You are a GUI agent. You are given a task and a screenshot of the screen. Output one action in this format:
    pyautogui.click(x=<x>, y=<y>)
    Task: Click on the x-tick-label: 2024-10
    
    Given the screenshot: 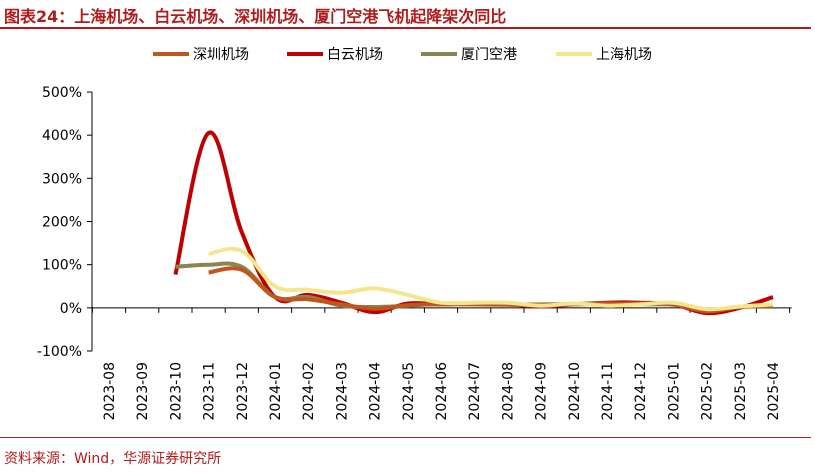 What is the action you would take?
    pyautogui.click(x=575, y=391)
    